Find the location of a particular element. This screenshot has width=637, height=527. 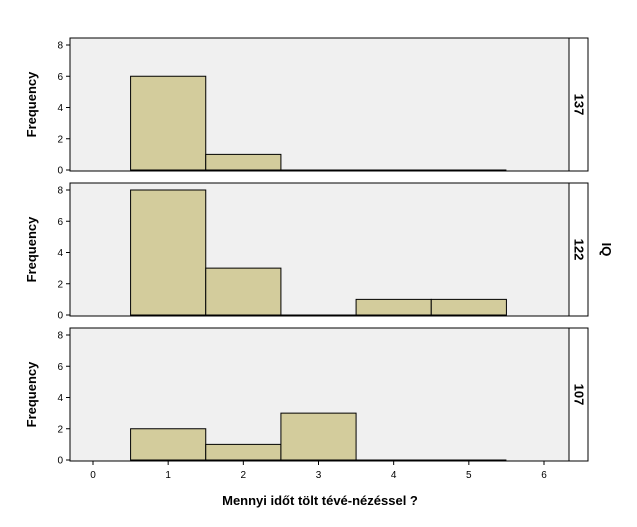

x-tick-label: 3 is located at coordinates (319, 475).